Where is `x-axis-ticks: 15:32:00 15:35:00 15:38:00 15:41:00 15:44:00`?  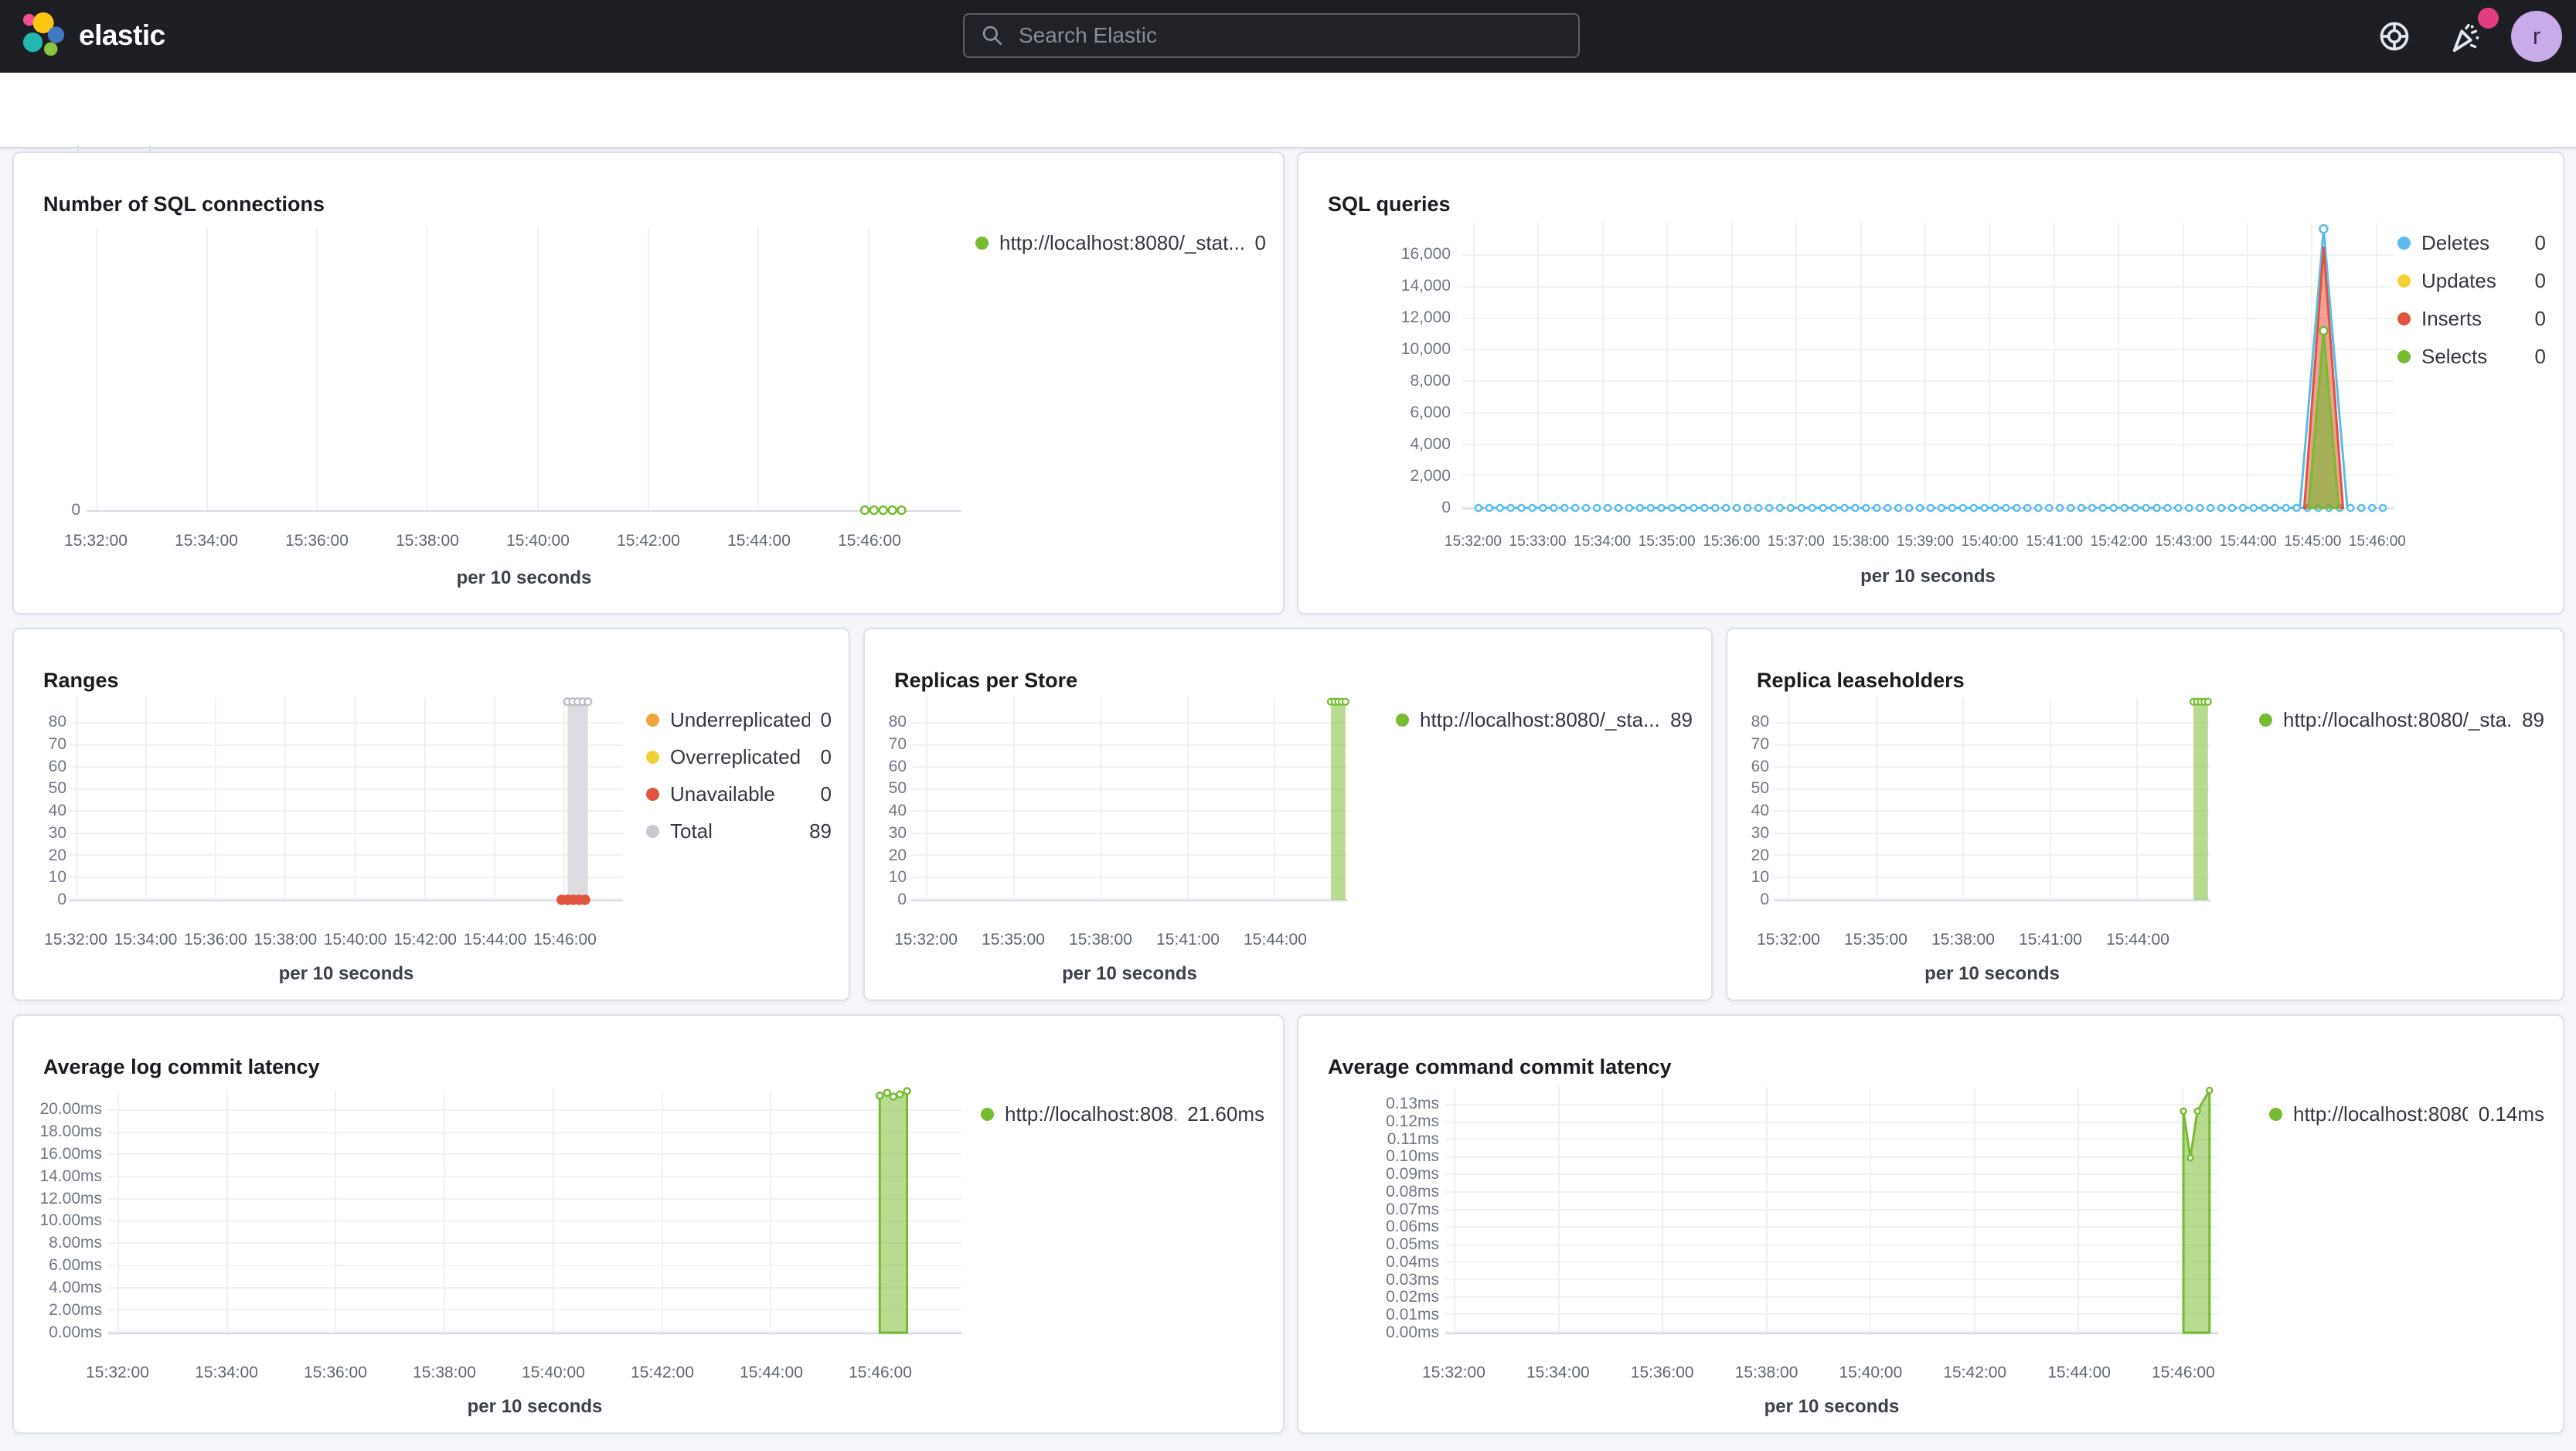
x-axis-ticks: 15:32:00 15:35:00 15:38:00 15:41:00 15:44:00 is located at coordinates (1963, 940).